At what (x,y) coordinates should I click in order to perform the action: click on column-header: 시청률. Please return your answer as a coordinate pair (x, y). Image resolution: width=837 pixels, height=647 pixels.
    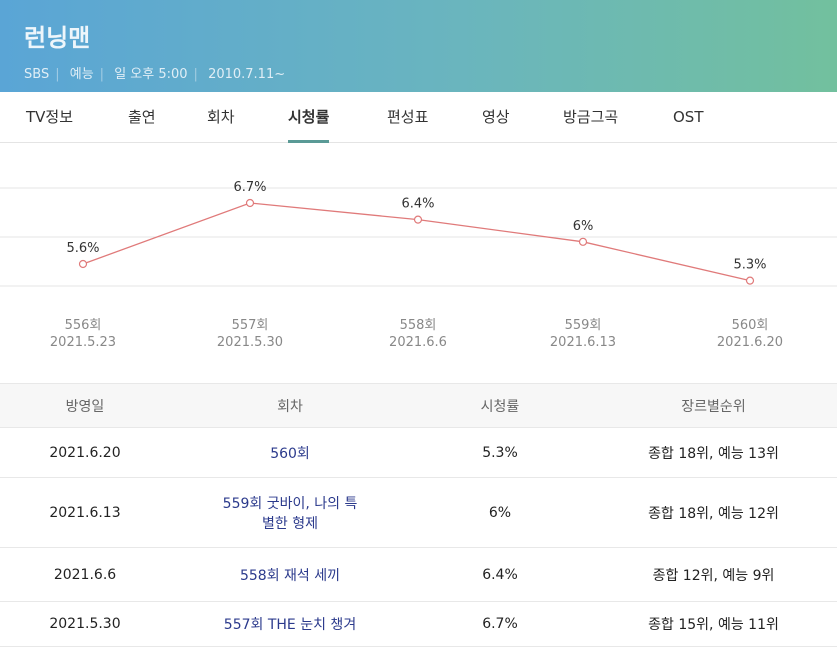
    Looking at the image, I should click on (500, 405).